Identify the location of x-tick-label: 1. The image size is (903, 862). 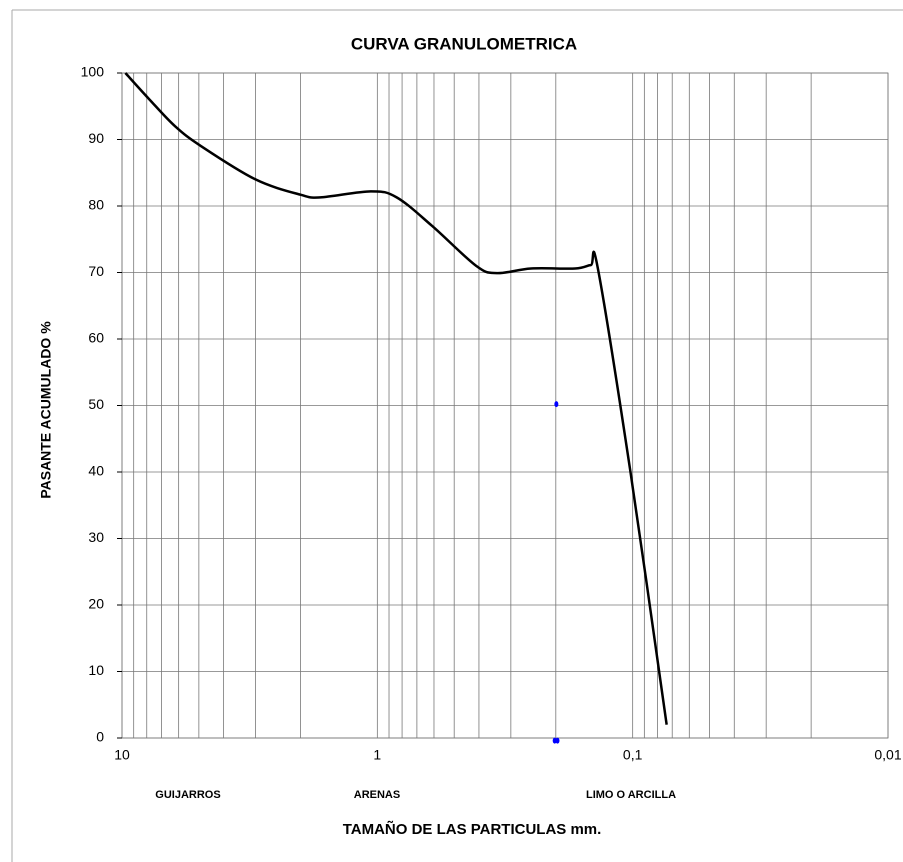
(377, 755).